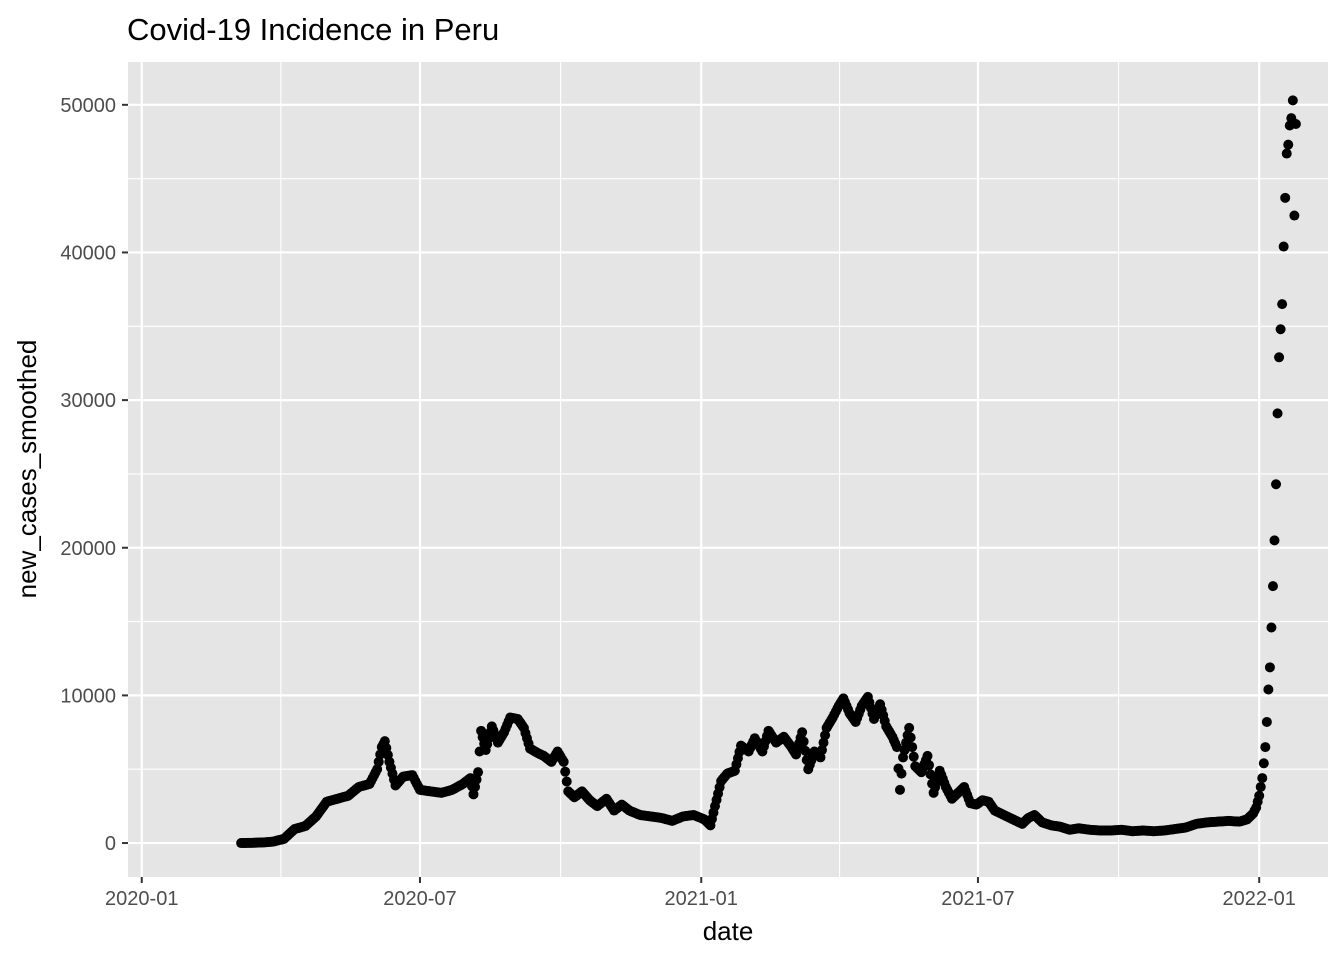 The image size is (1344, 960). I want to click on y-tick-label: 50000, so click(88, 106).